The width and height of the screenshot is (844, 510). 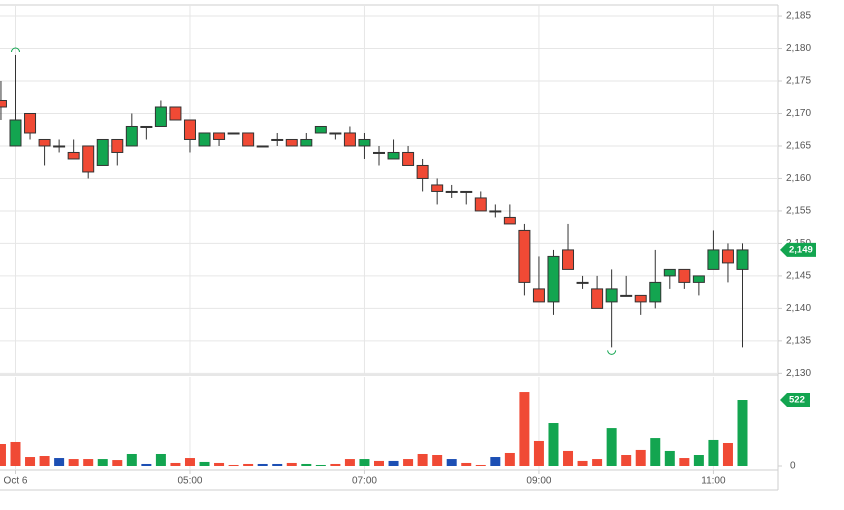 I want to click on y-tick-label: 2,145, so click(x=798, y=276).